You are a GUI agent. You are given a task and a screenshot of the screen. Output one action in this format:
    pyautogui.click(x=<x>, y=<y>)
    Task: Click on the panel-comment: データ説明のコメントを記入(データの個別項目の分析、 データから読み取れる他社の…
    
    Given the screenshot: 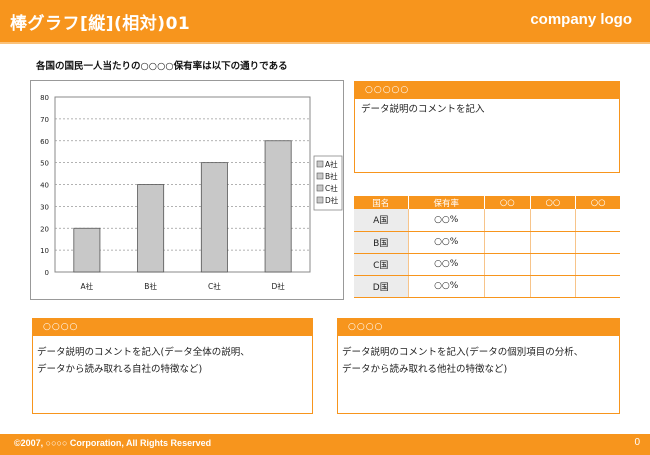 What is the action you would take?
    pyautogui.click(x=478, y=361)
    